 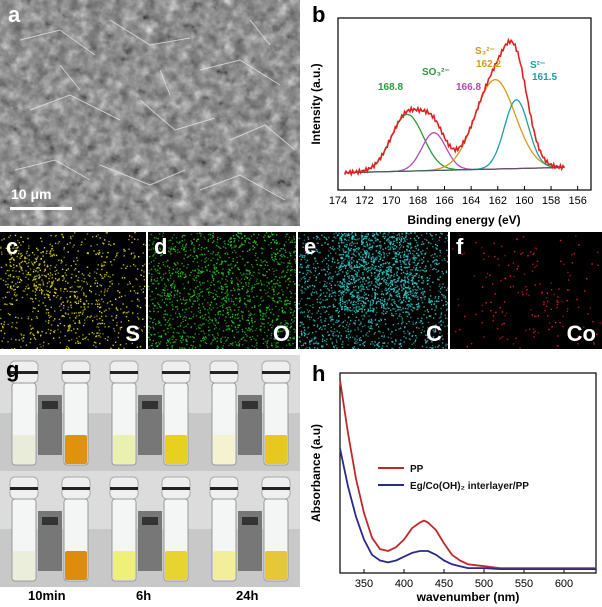 I want to click on vial-pair-photo, so click(x=50, y=413).